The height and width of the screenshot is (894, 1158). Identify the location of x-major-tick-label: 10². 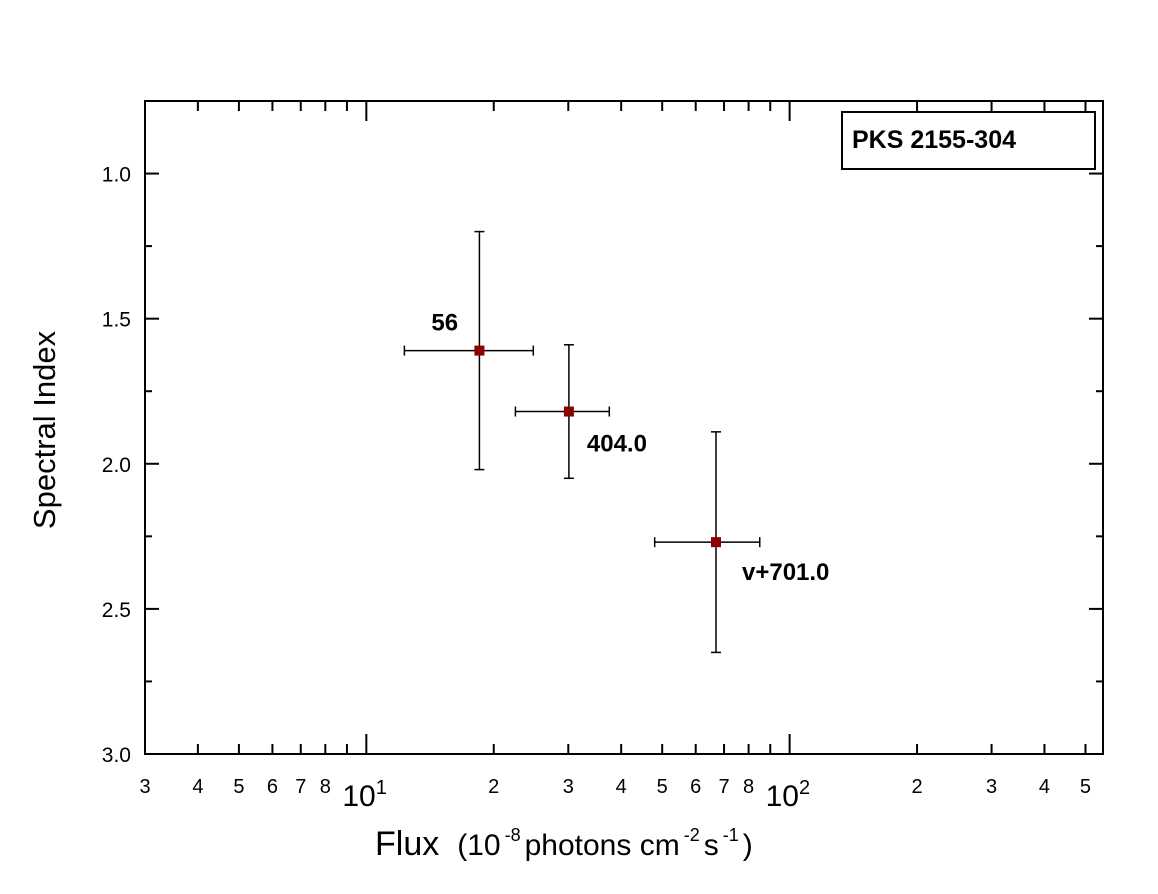
(788, 795).